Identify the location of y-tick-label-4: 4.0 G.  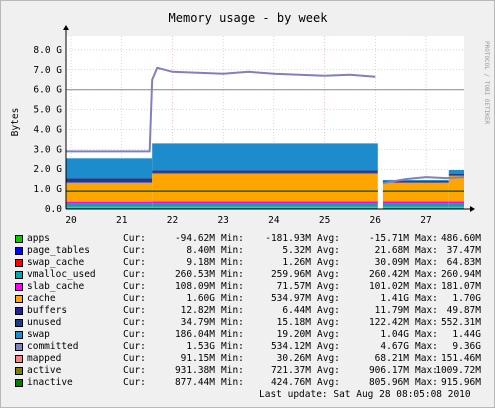
(47, 129).